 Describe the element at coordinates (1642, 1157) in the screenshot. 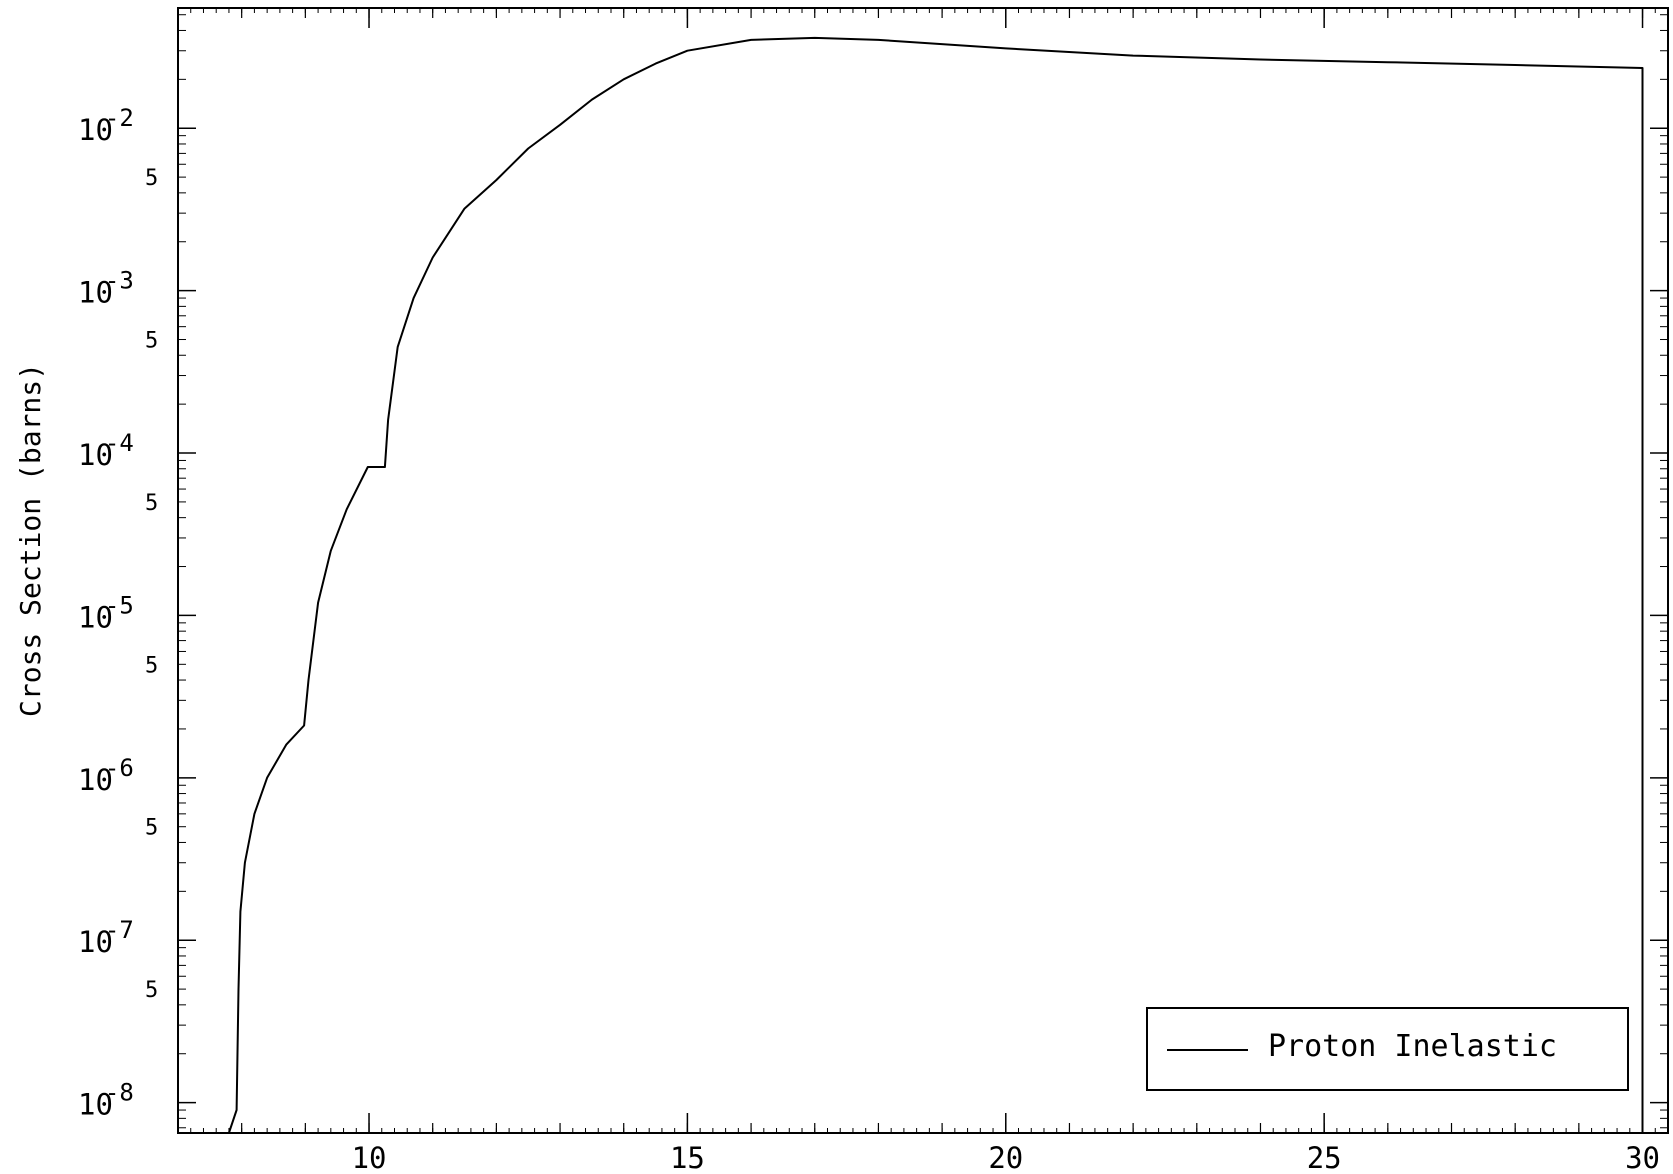

I see `x-tick-label: 30` at that location.